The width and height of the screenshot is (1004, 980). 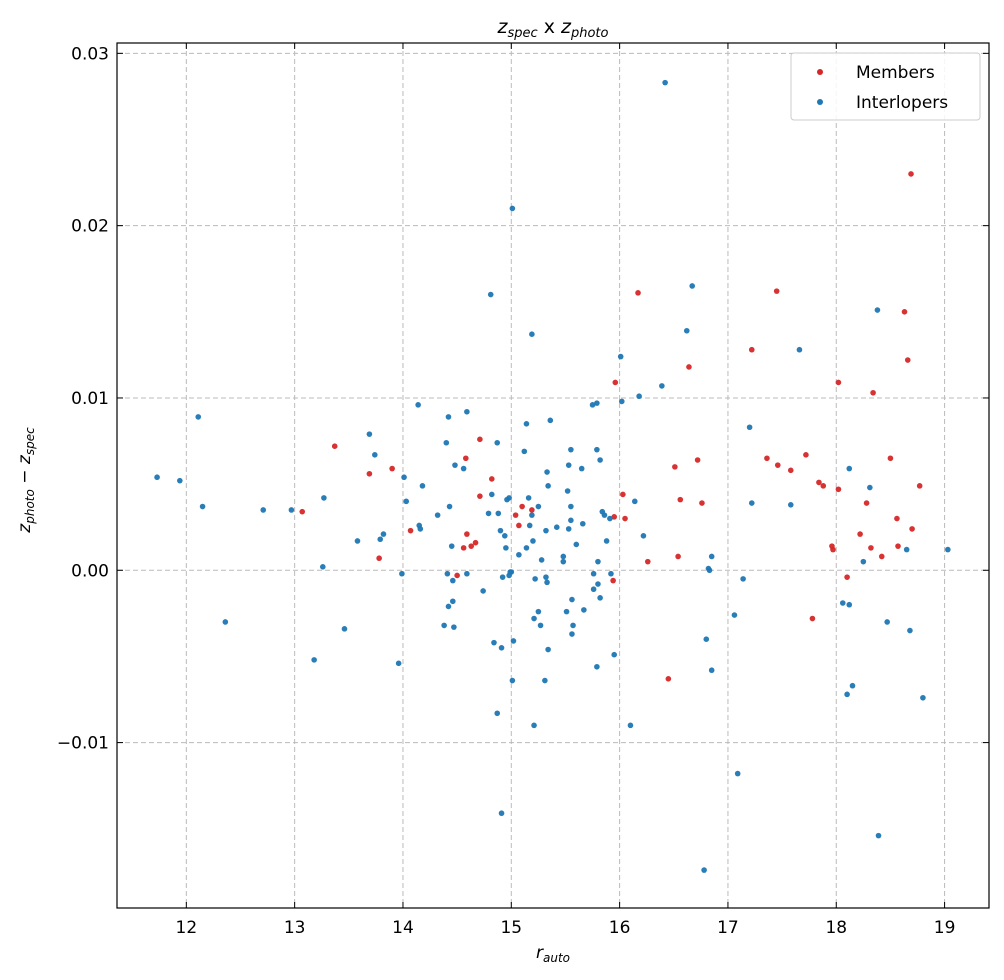 What do you see at coordinates (553, 954) in the screenshot?
I see `x-axis-label: rauto` at bounding box center [553, 954].